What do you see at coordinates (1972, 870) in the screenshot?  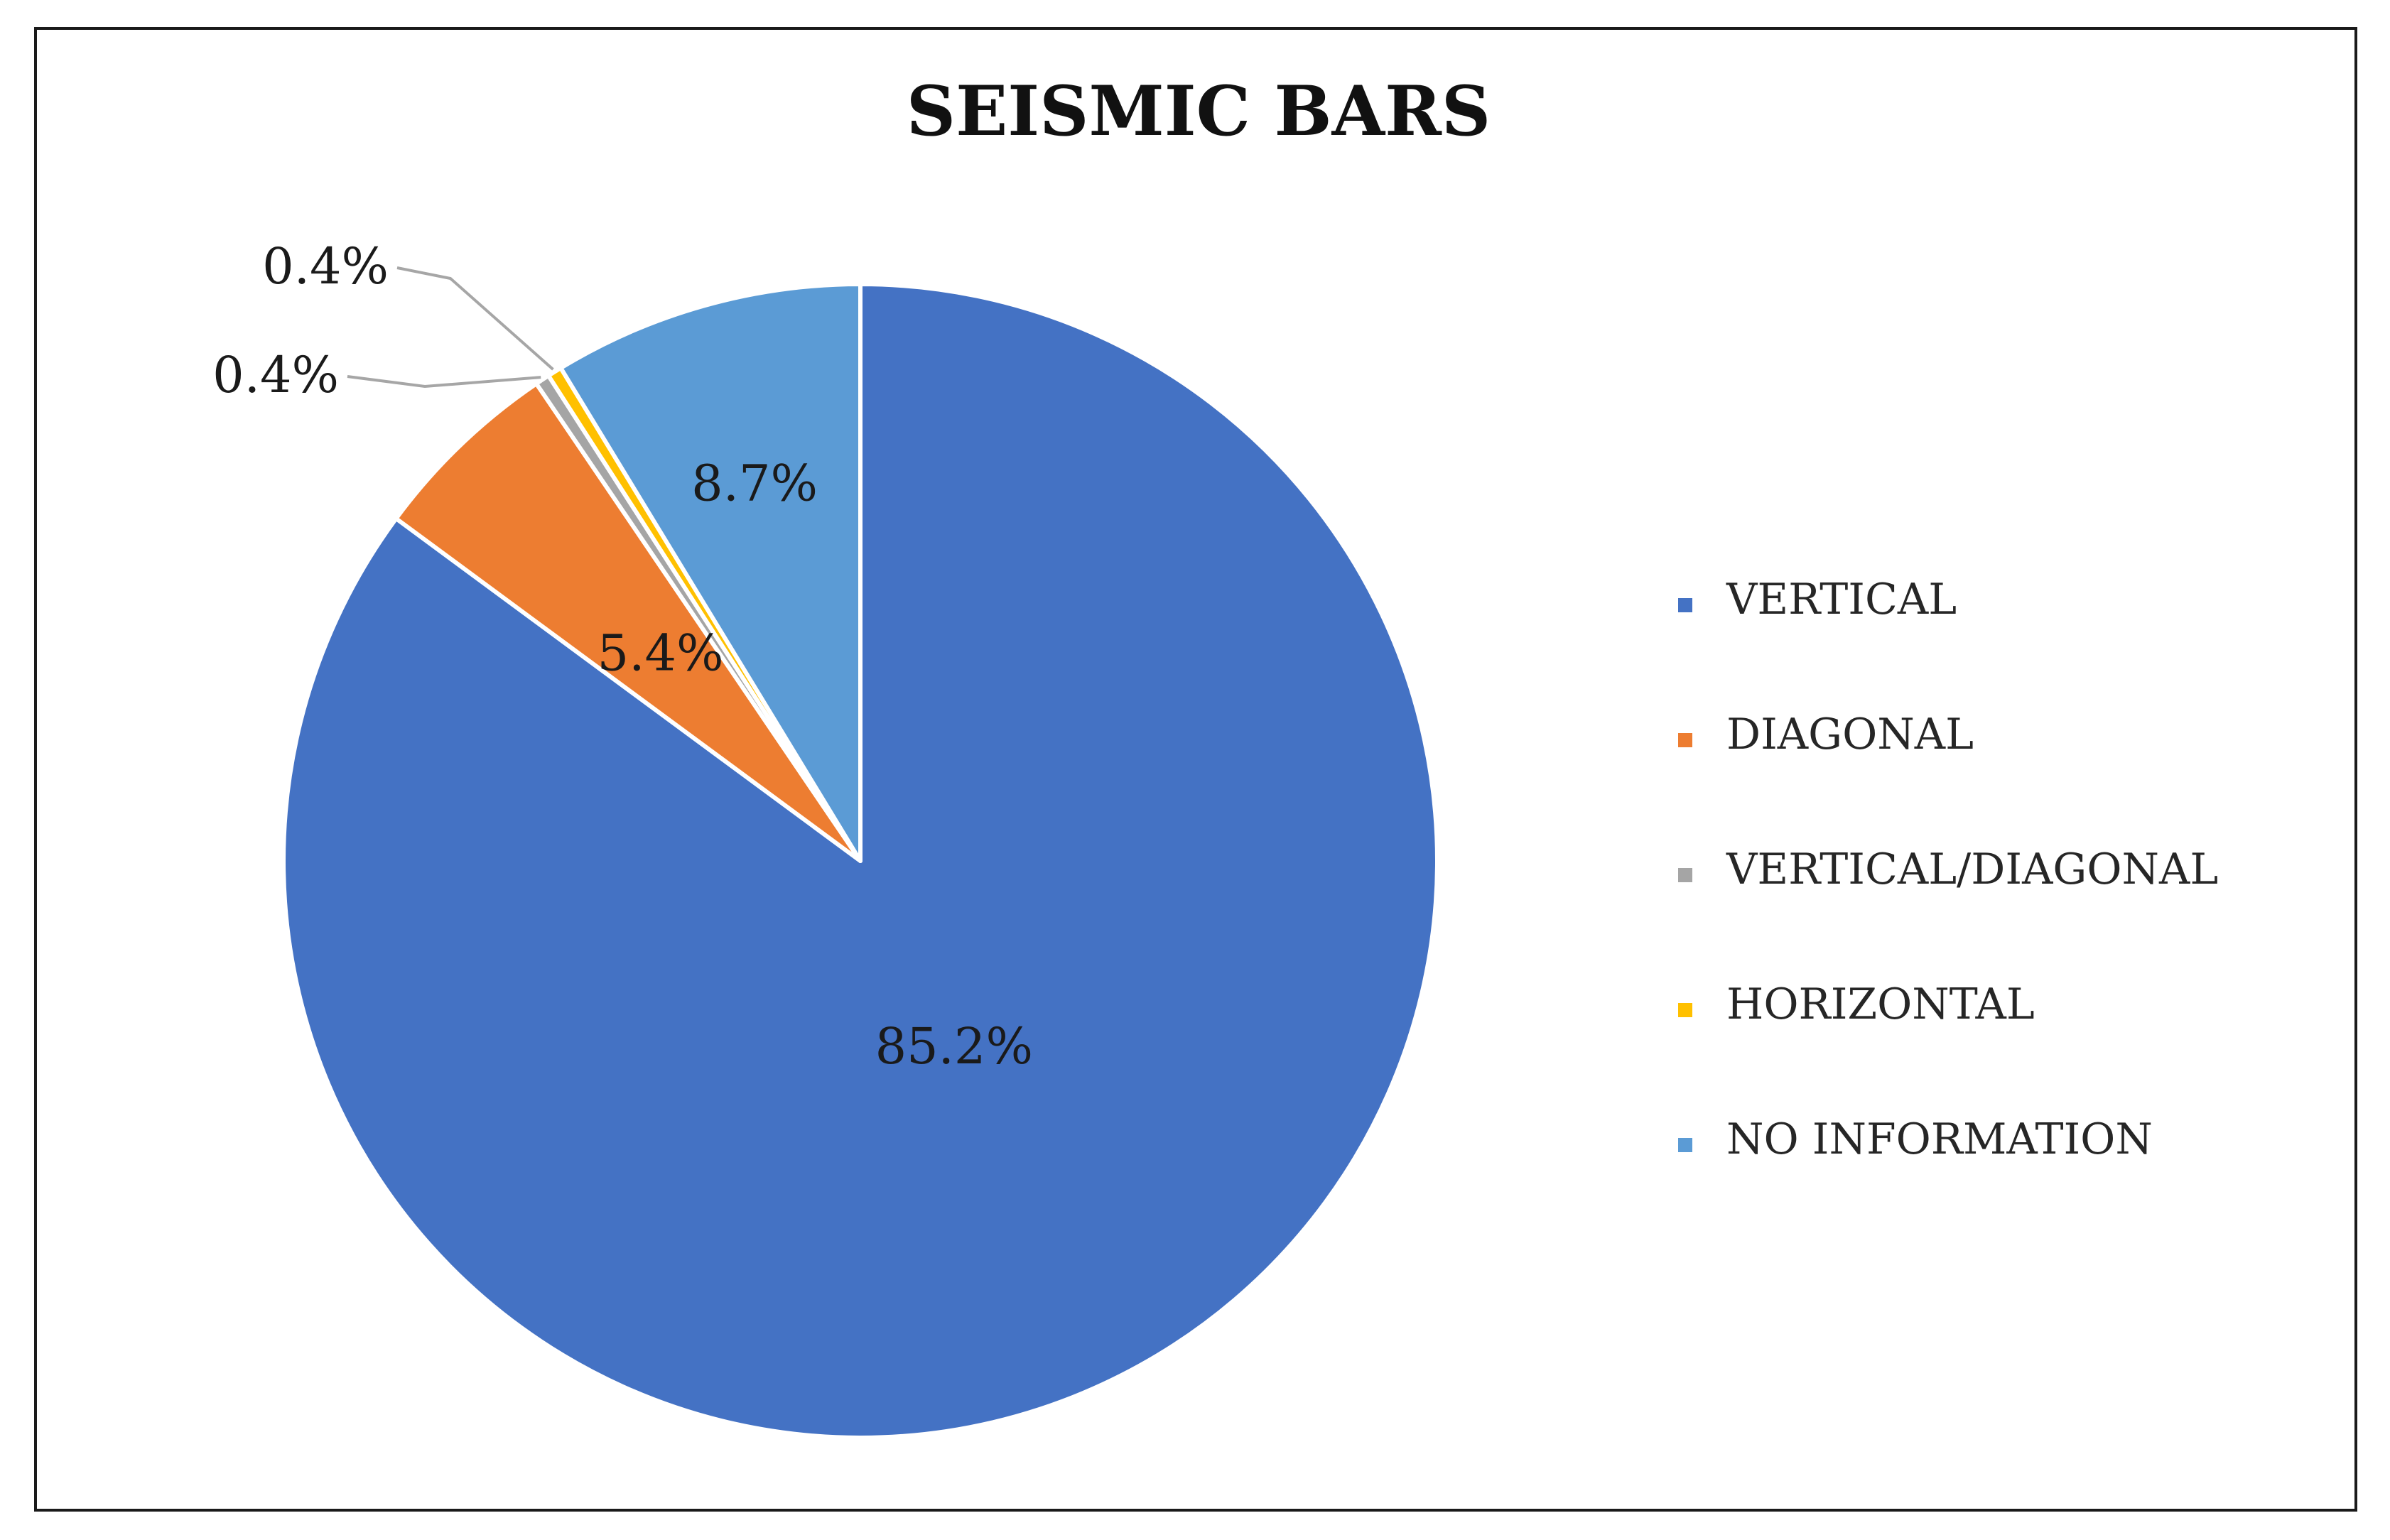 I see `legend-label-vertical-diagonal: VERTICAL/DIAGONAL` at bounding box center [1972, 870].